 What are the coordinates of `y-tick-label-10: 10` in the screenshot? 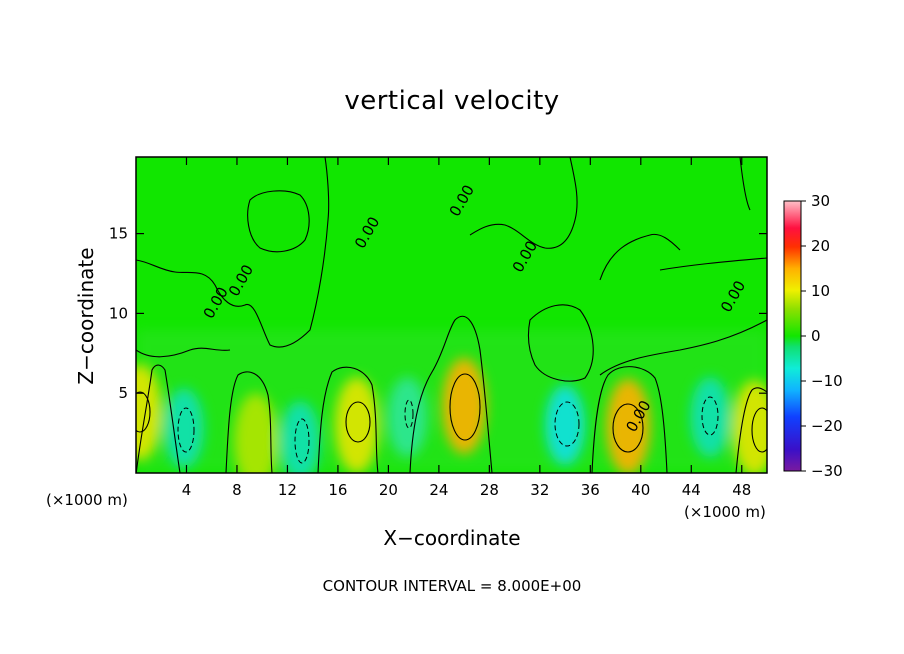 It's located at (118, 313).